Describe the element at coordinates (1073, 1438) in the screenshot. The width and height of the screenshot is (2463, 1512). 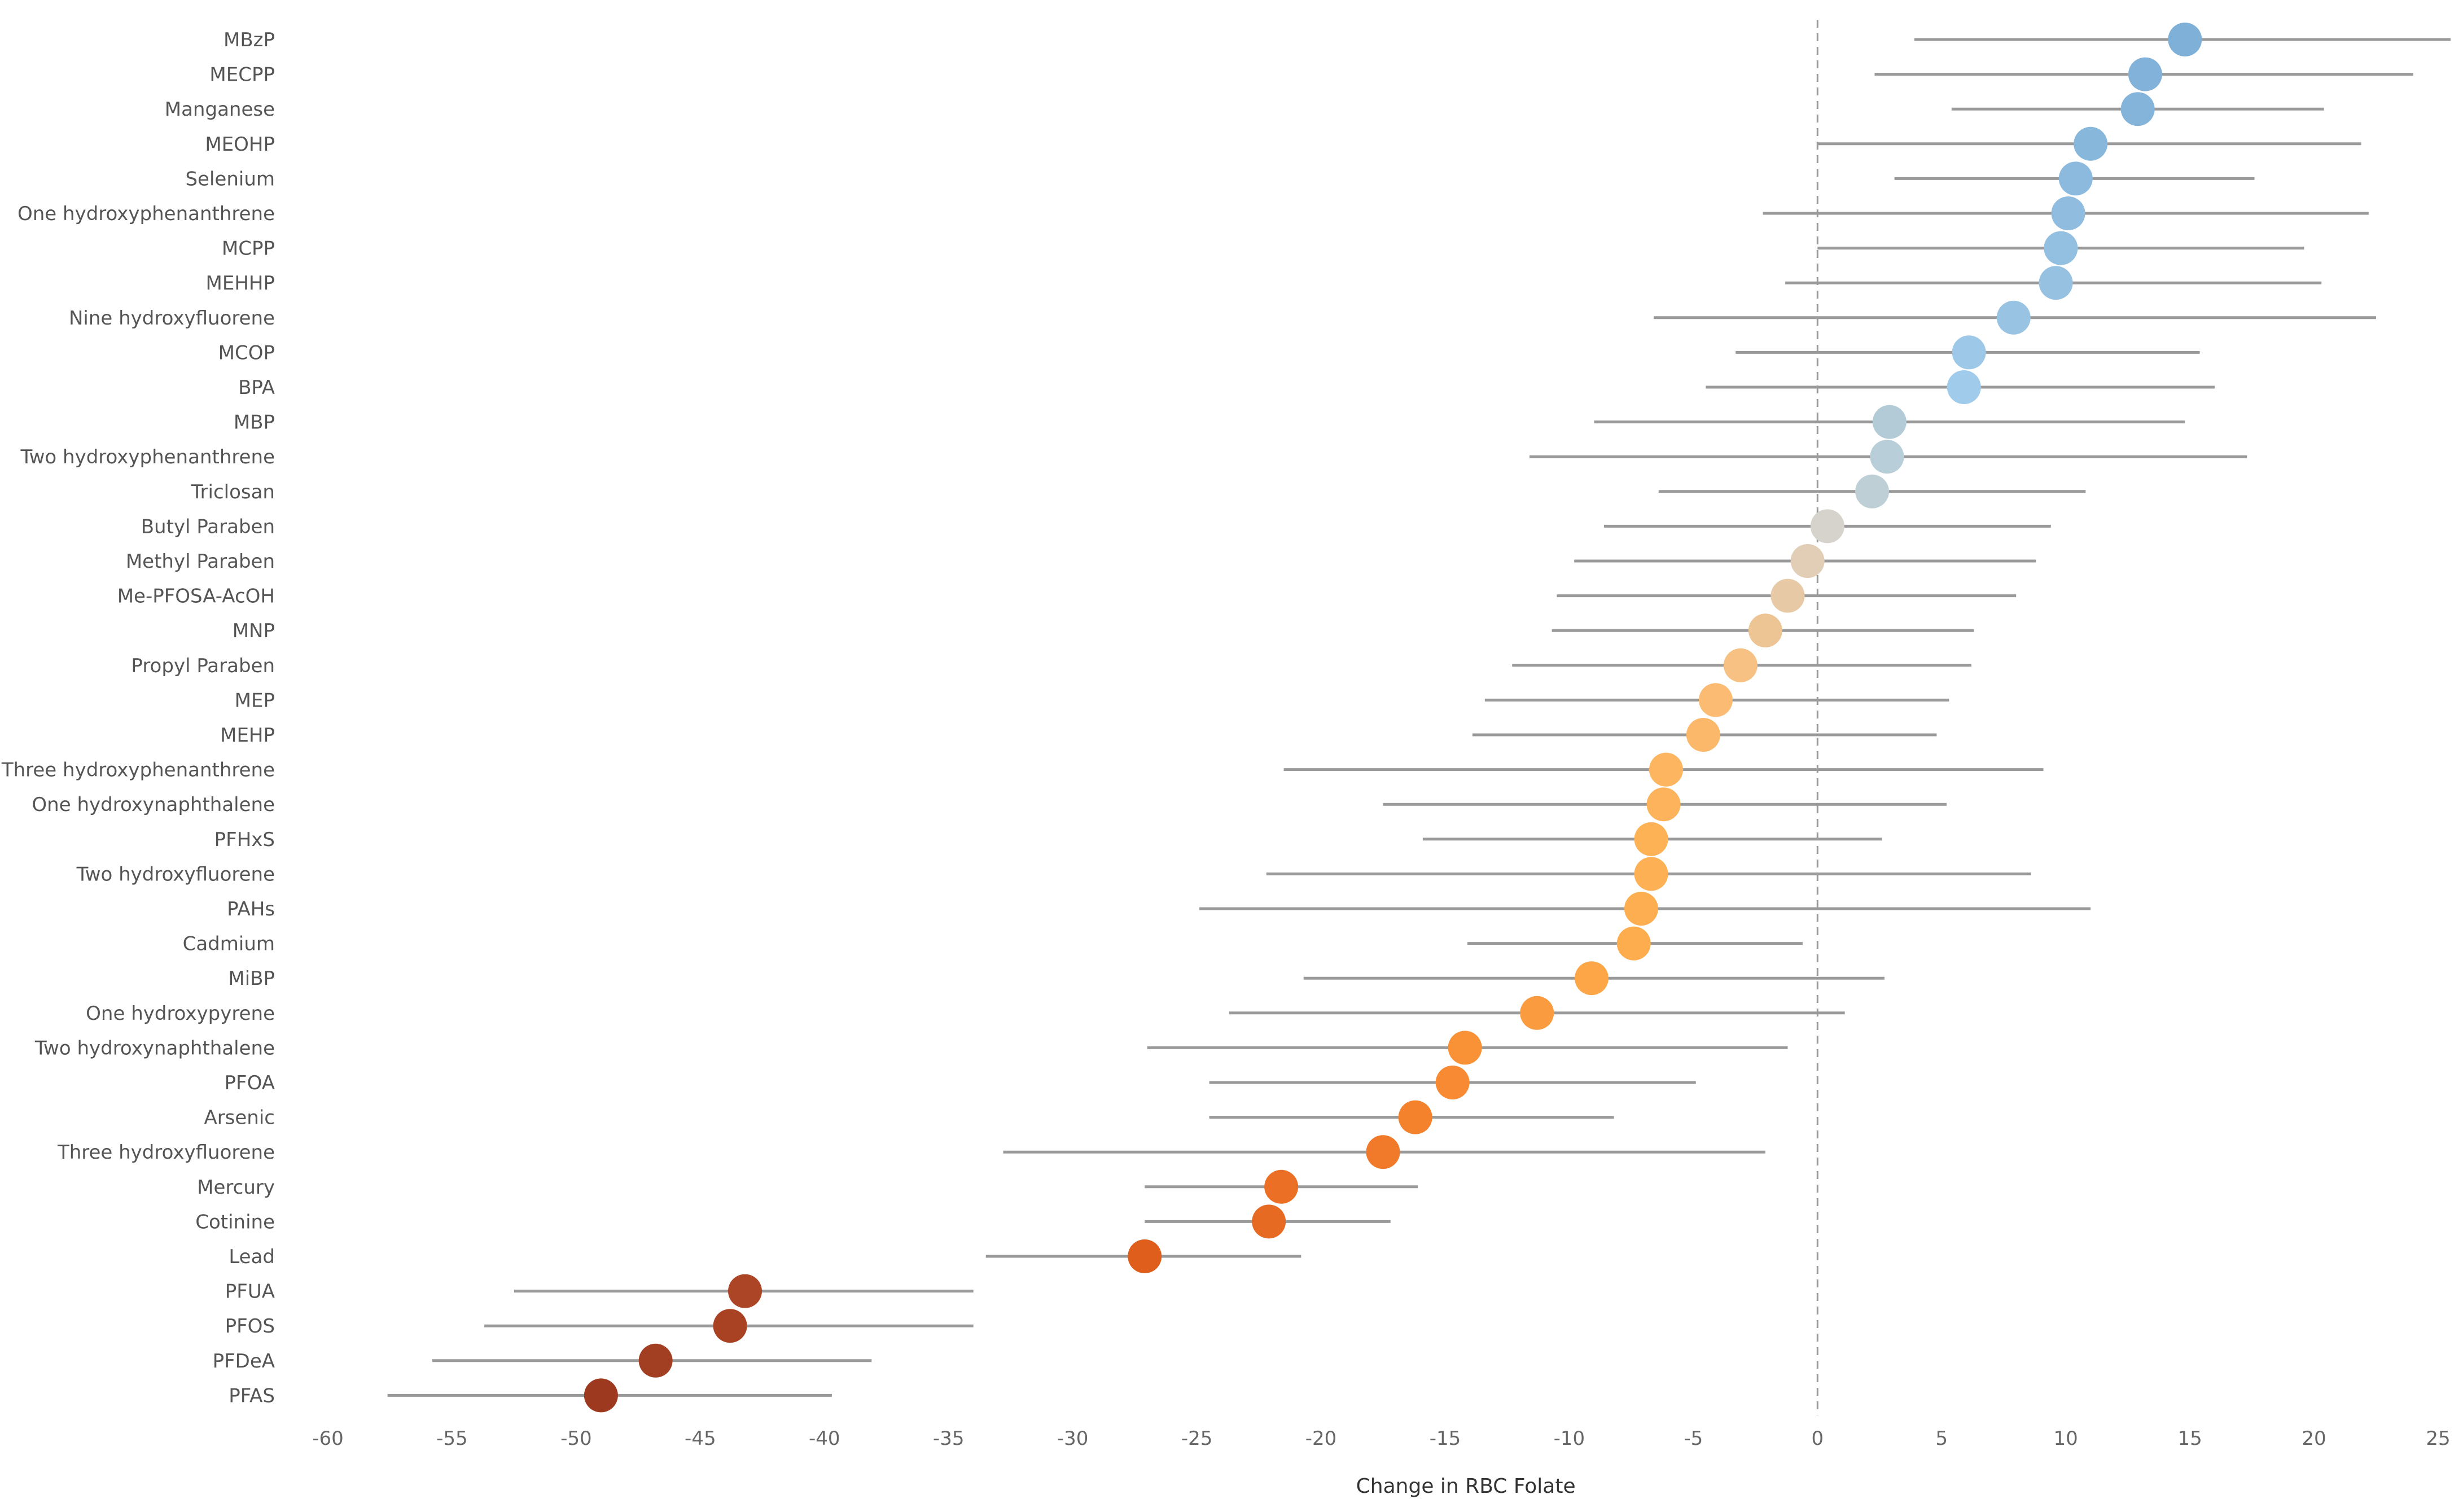
I see `x-tick-label: -30` at that location.